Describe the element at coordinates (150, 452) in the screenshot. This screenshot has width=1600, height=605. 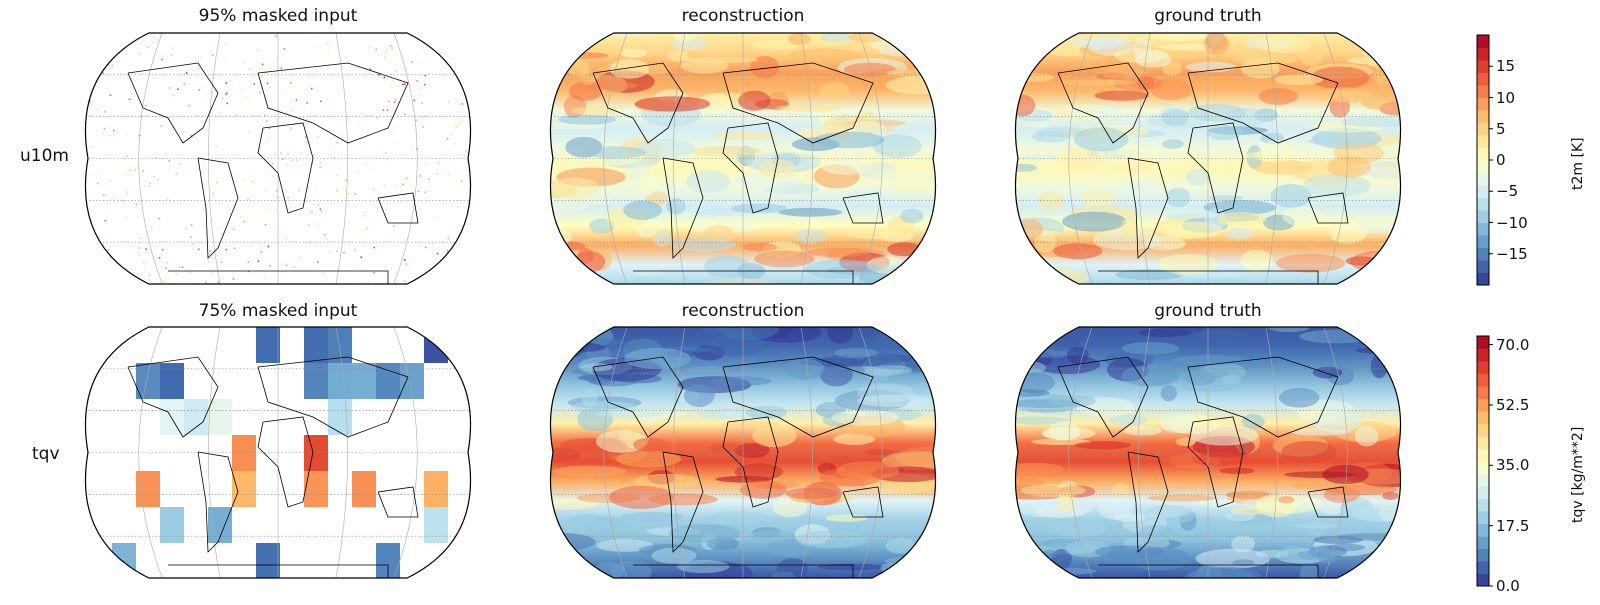
I see `gridline` at that location.